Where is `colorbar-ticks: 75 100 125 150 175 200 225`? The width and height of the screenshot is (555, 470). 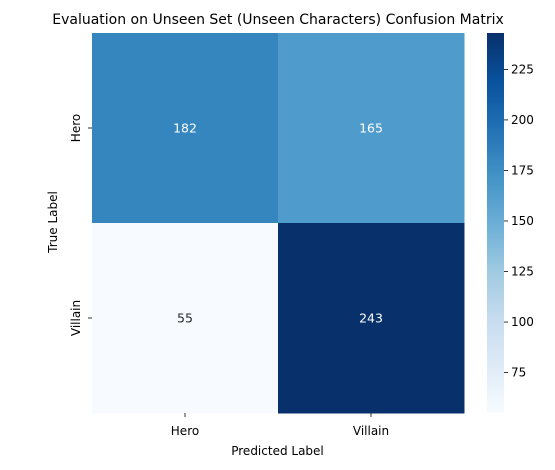
colorbar-ticks: 75 100 125 150 175 200 225 is located at coordinates (519, 221).